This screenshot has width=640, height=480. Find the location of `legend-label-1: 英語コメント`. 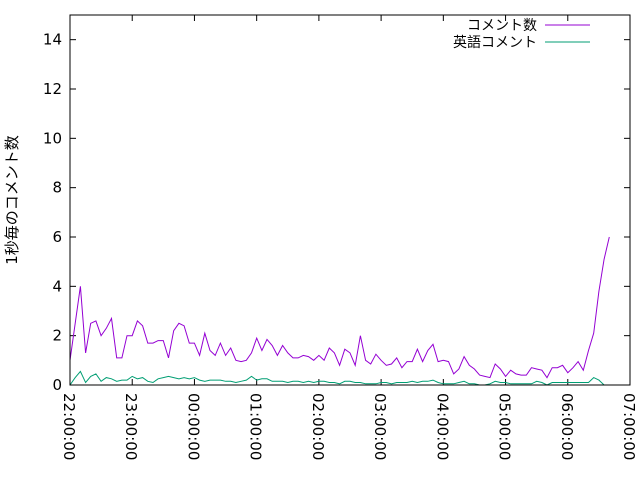

legend-label-1: 英語コメント is located at coordinates (495, 42).